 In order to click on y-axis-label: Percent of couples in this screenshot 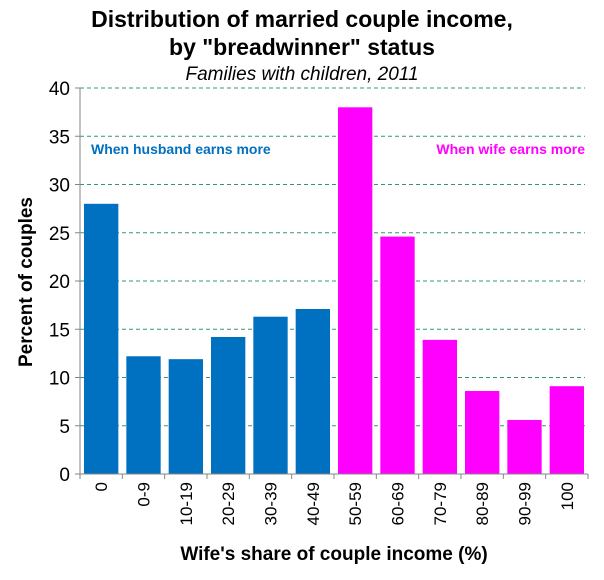, I will do `click(26, 282)`.